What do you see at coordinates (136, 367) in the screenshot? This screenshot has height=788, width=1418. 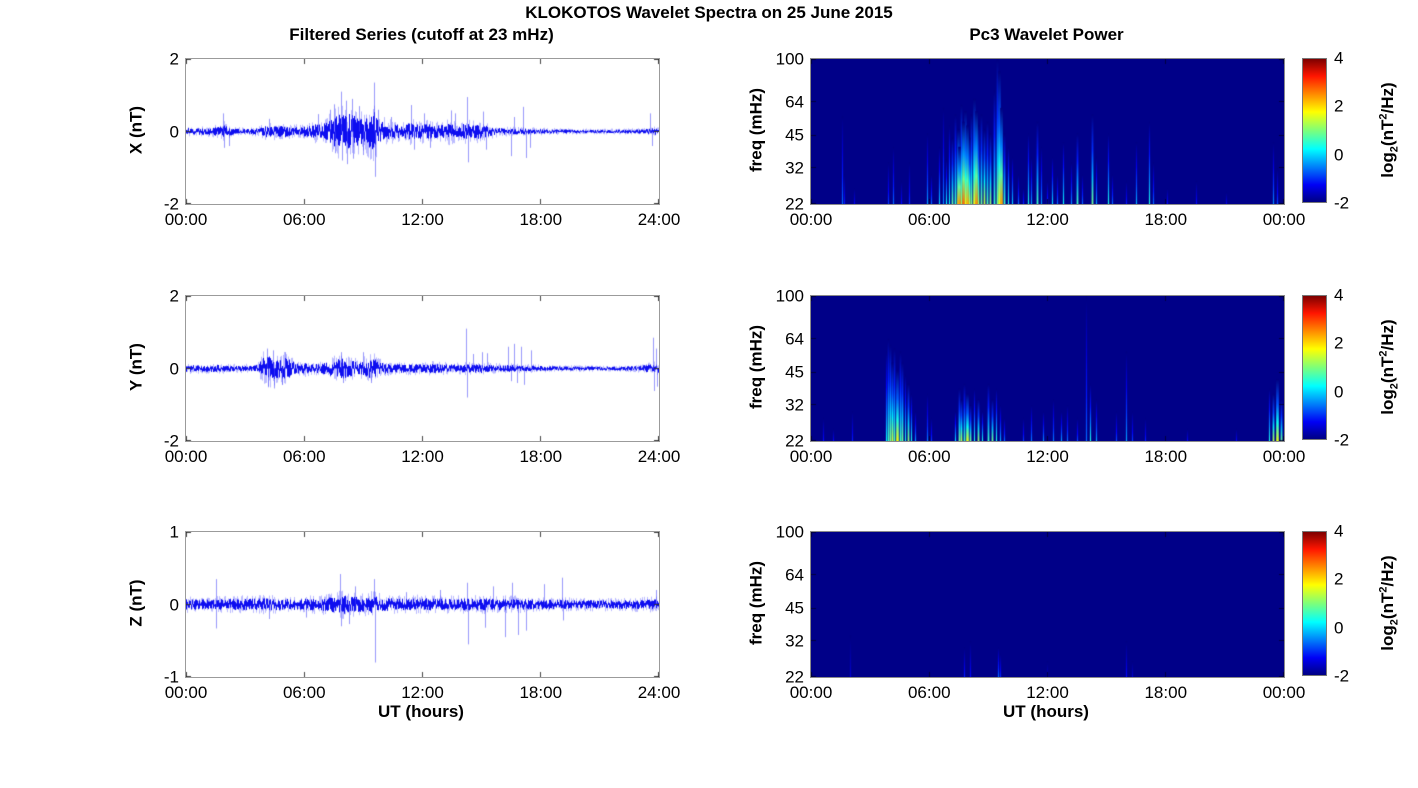 I see `y-series-ylabel: Y (nT)` at bounding box center [136, 367].